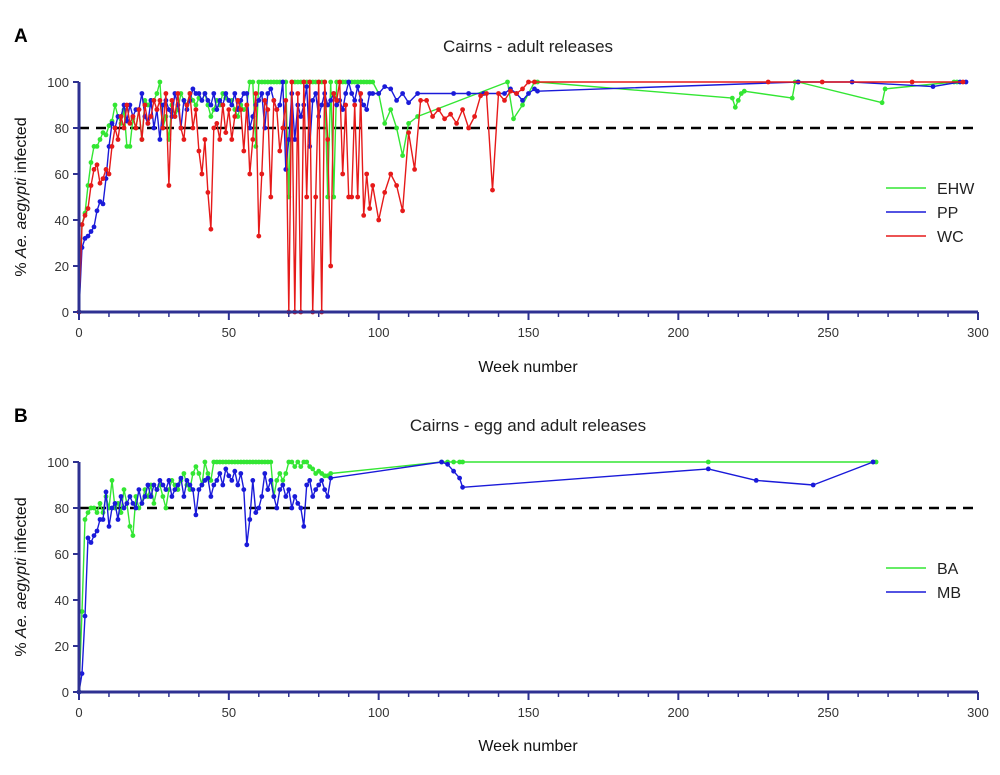 Image resolution: width=1000 pixels, height=775 pixels. Describe the element at coordinates (21, 416) in the screenshot. I see `panel-b-letter: B` at that location.